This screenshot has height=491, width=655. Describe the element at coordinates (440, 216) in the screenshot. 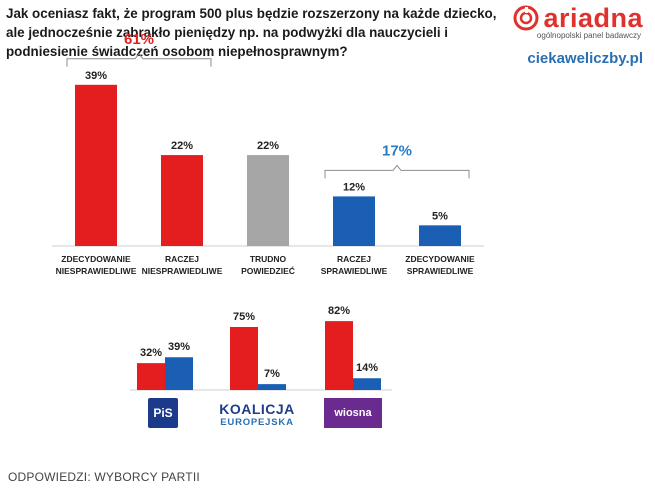

I see `chart1-value-label: 5%` at that location.